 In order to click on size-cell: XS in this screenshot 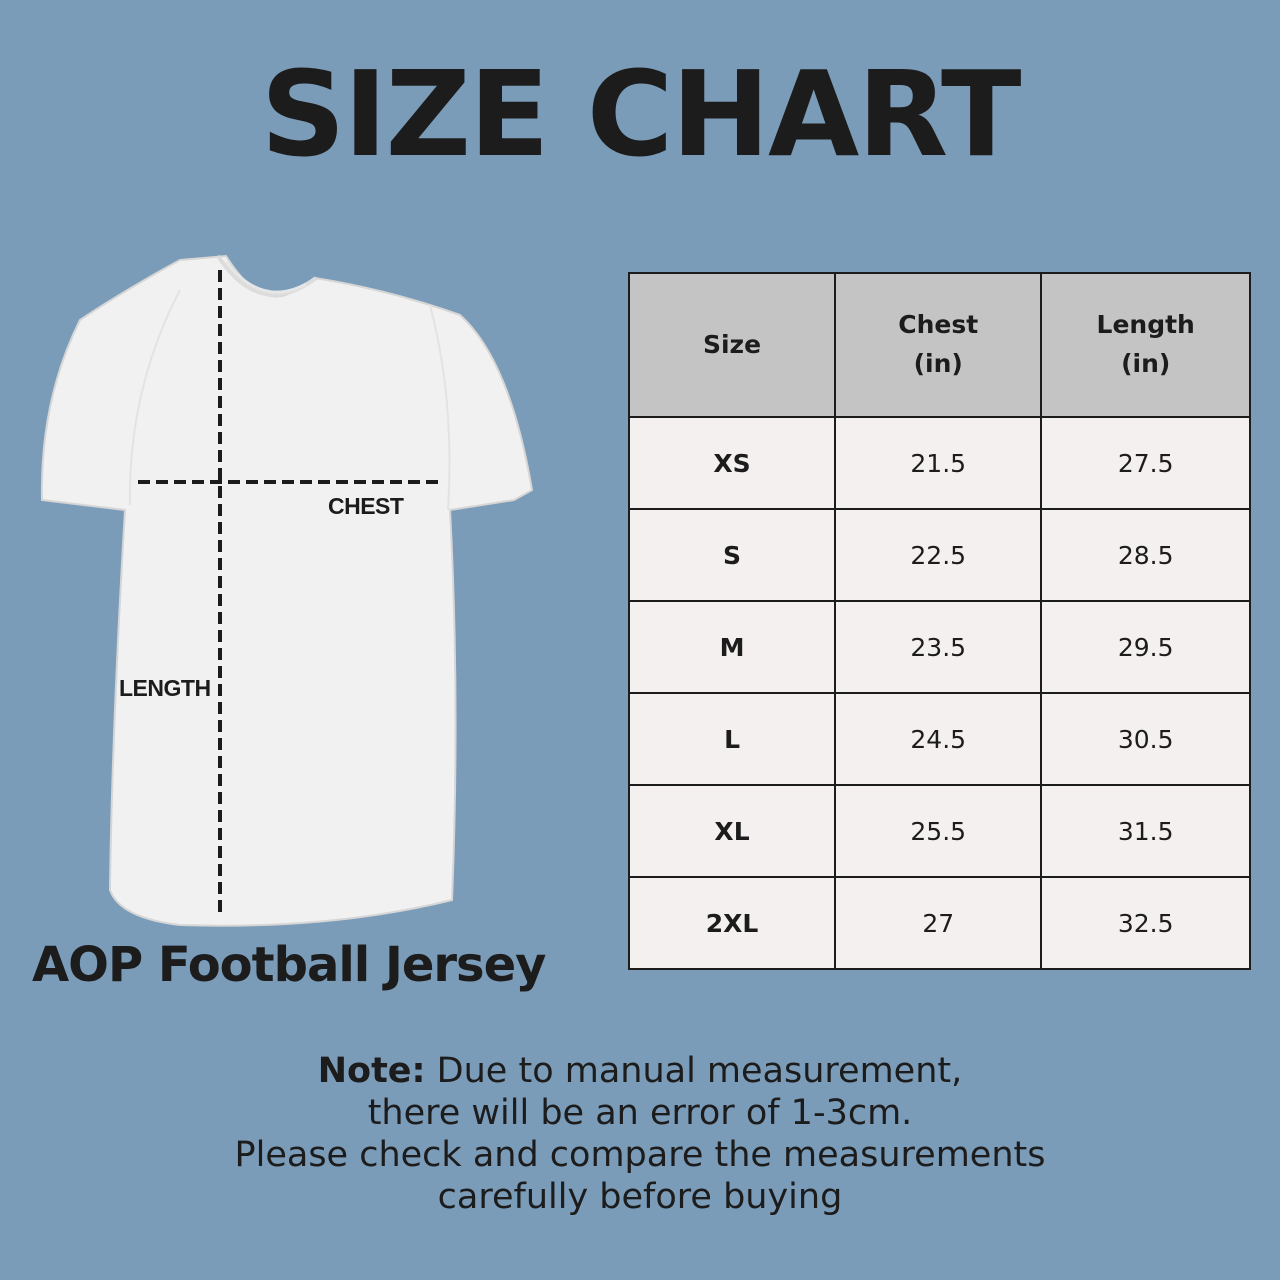, I will do `click(732, 463)`.